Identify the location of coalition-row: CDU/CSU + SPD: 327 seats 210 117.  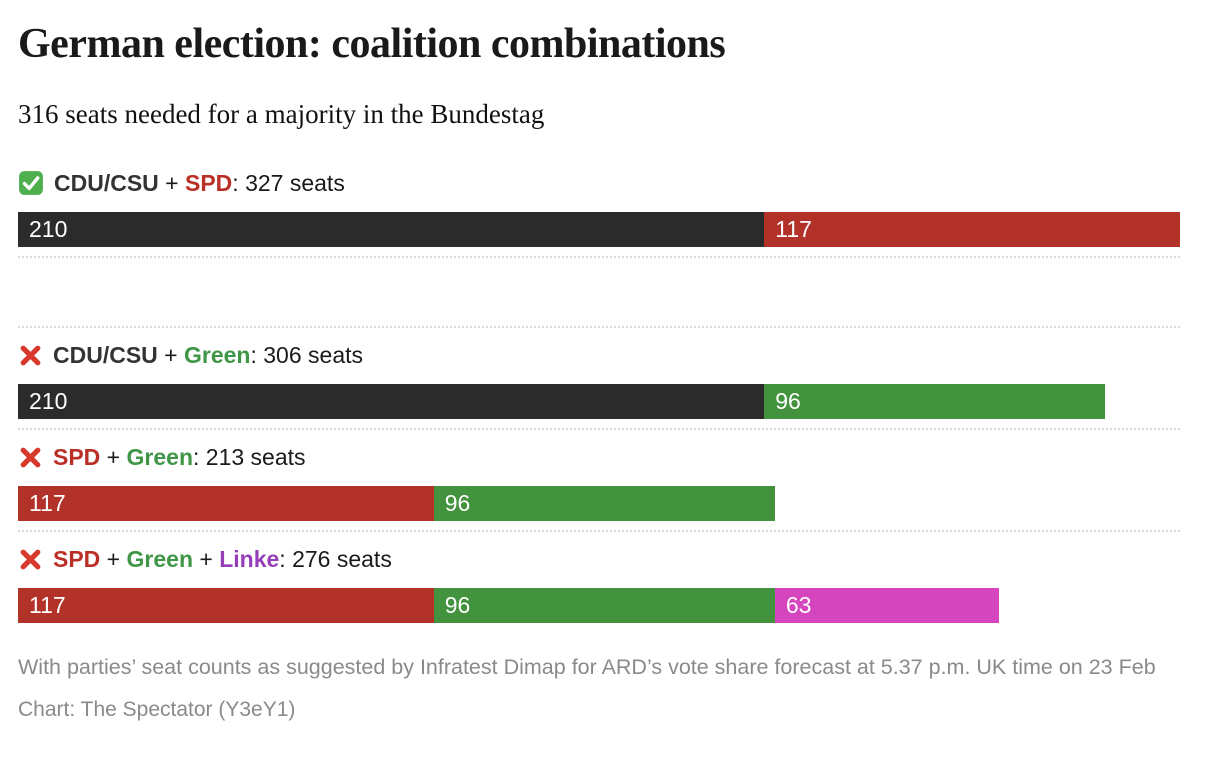
(599, 208).